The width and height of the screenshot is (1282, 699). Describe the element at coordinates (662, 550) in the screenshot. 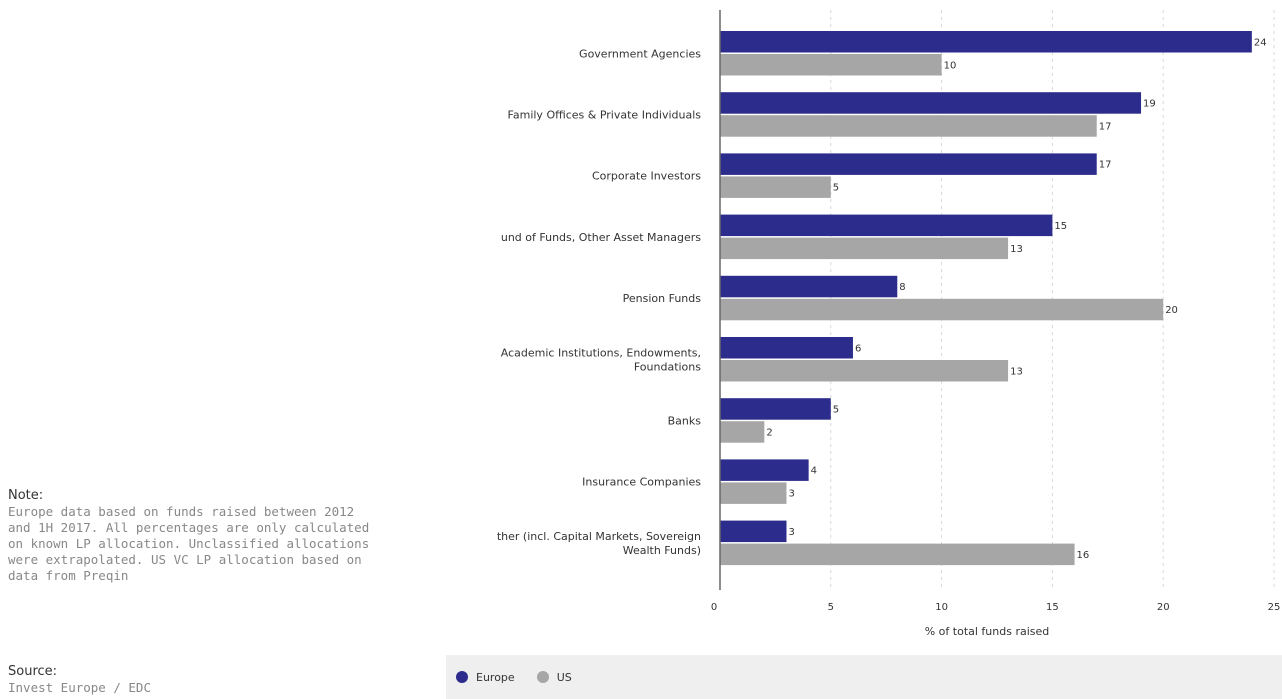

I see `category-label-8-1: Wealth Funds)` at that location.